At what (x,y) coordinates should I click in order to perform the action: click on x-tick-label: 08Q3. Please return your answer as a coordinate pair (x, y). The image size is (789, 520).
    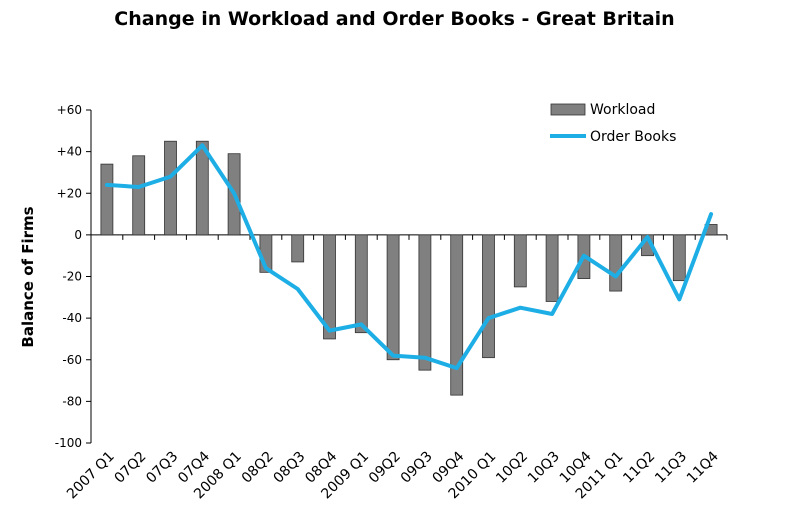
    Looking at the image, I should click on (290, 468).